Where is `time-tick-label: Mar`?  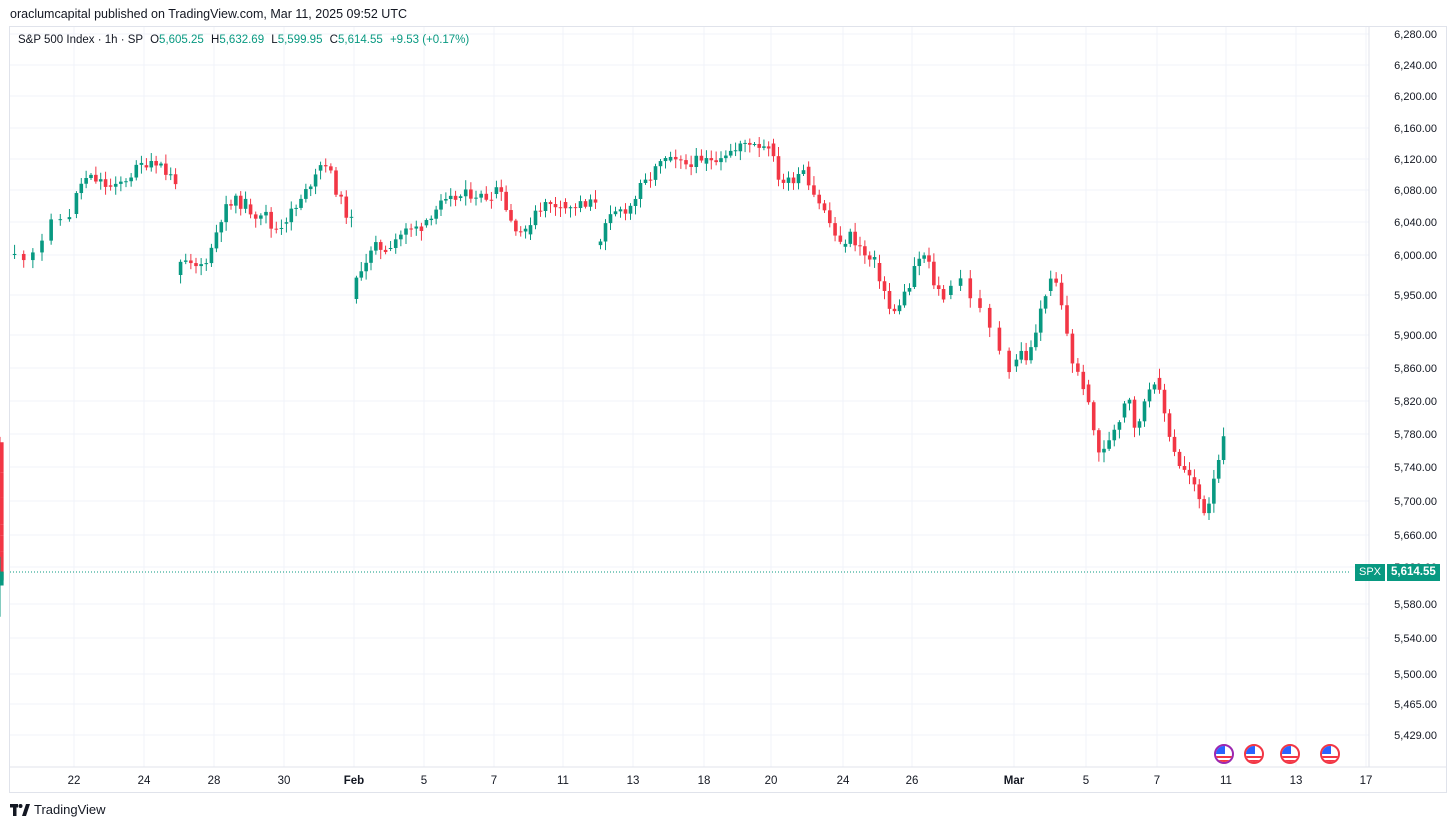
time-tick-label: Mar is located at coordinates (1014, 781).